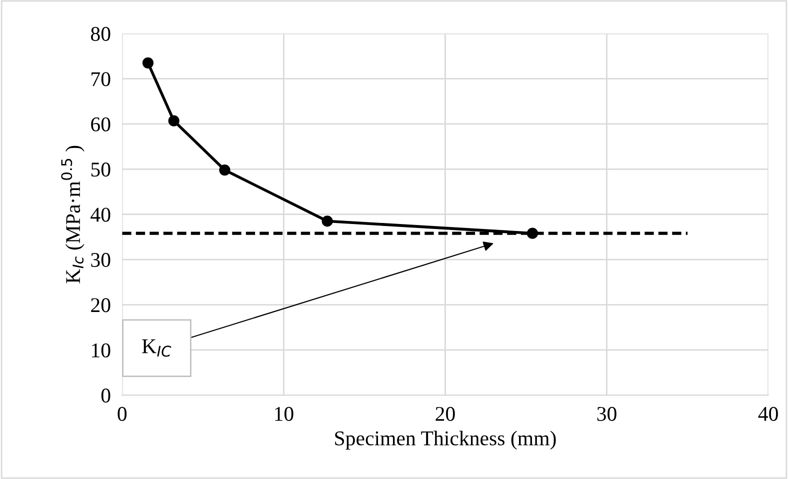  Describe the element at coordinates (100, 215) in the screenshot. I see `y-tick-label: 40` at that location.